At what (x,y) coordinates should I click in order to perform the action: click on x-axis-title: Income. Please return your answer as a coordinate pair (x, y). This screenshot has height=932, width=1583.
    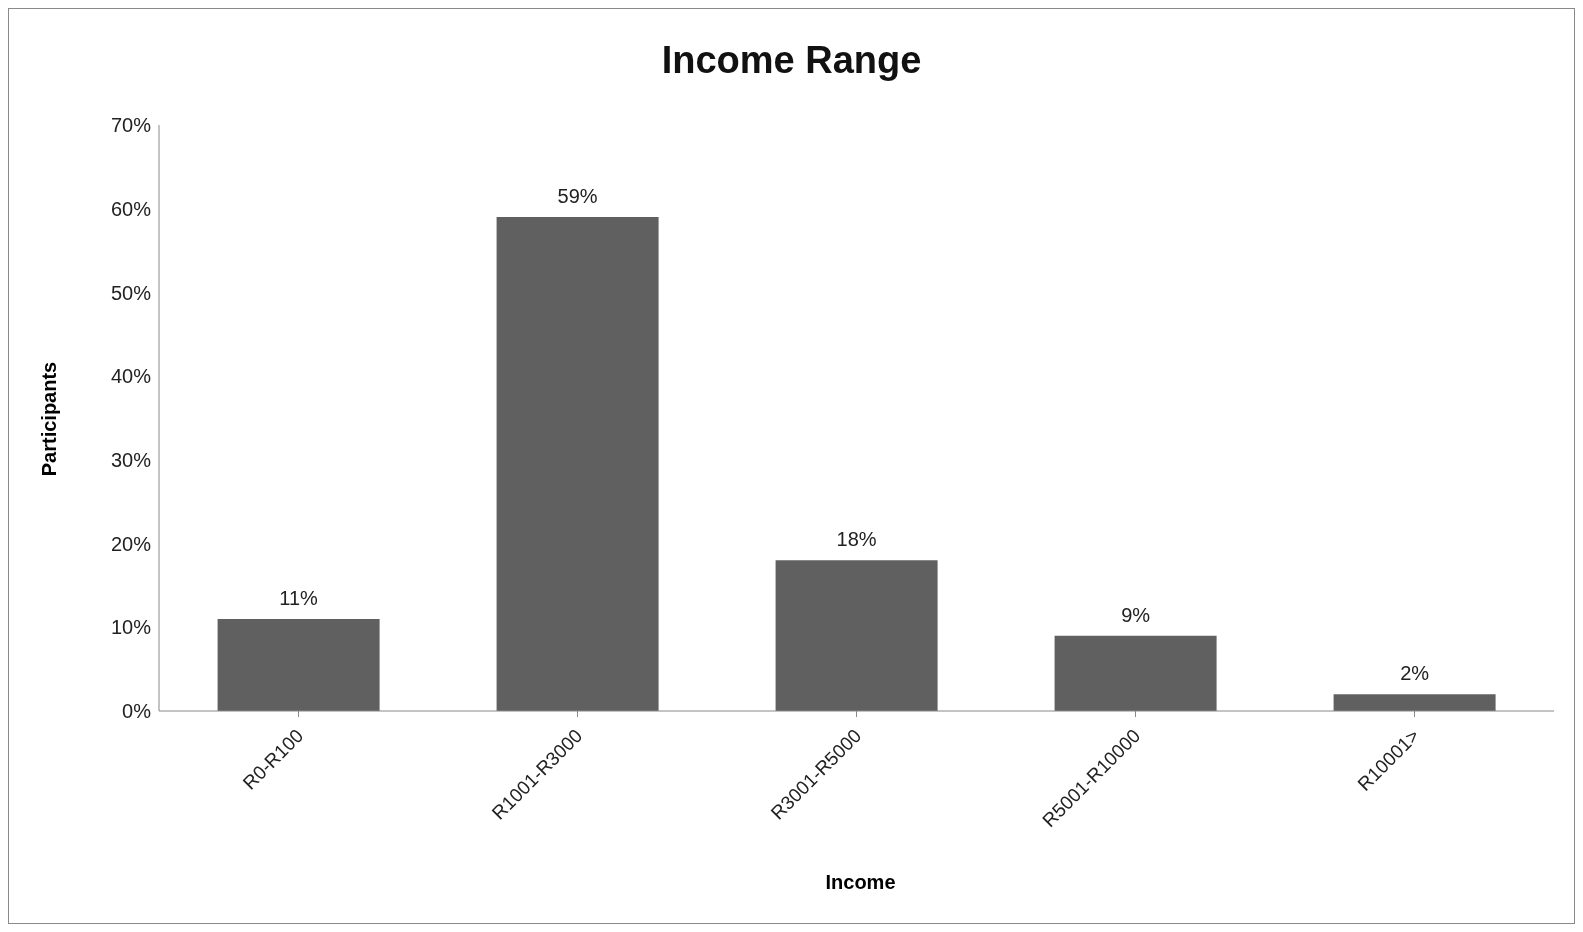
    Looking at the image, I should click on (860, 882).